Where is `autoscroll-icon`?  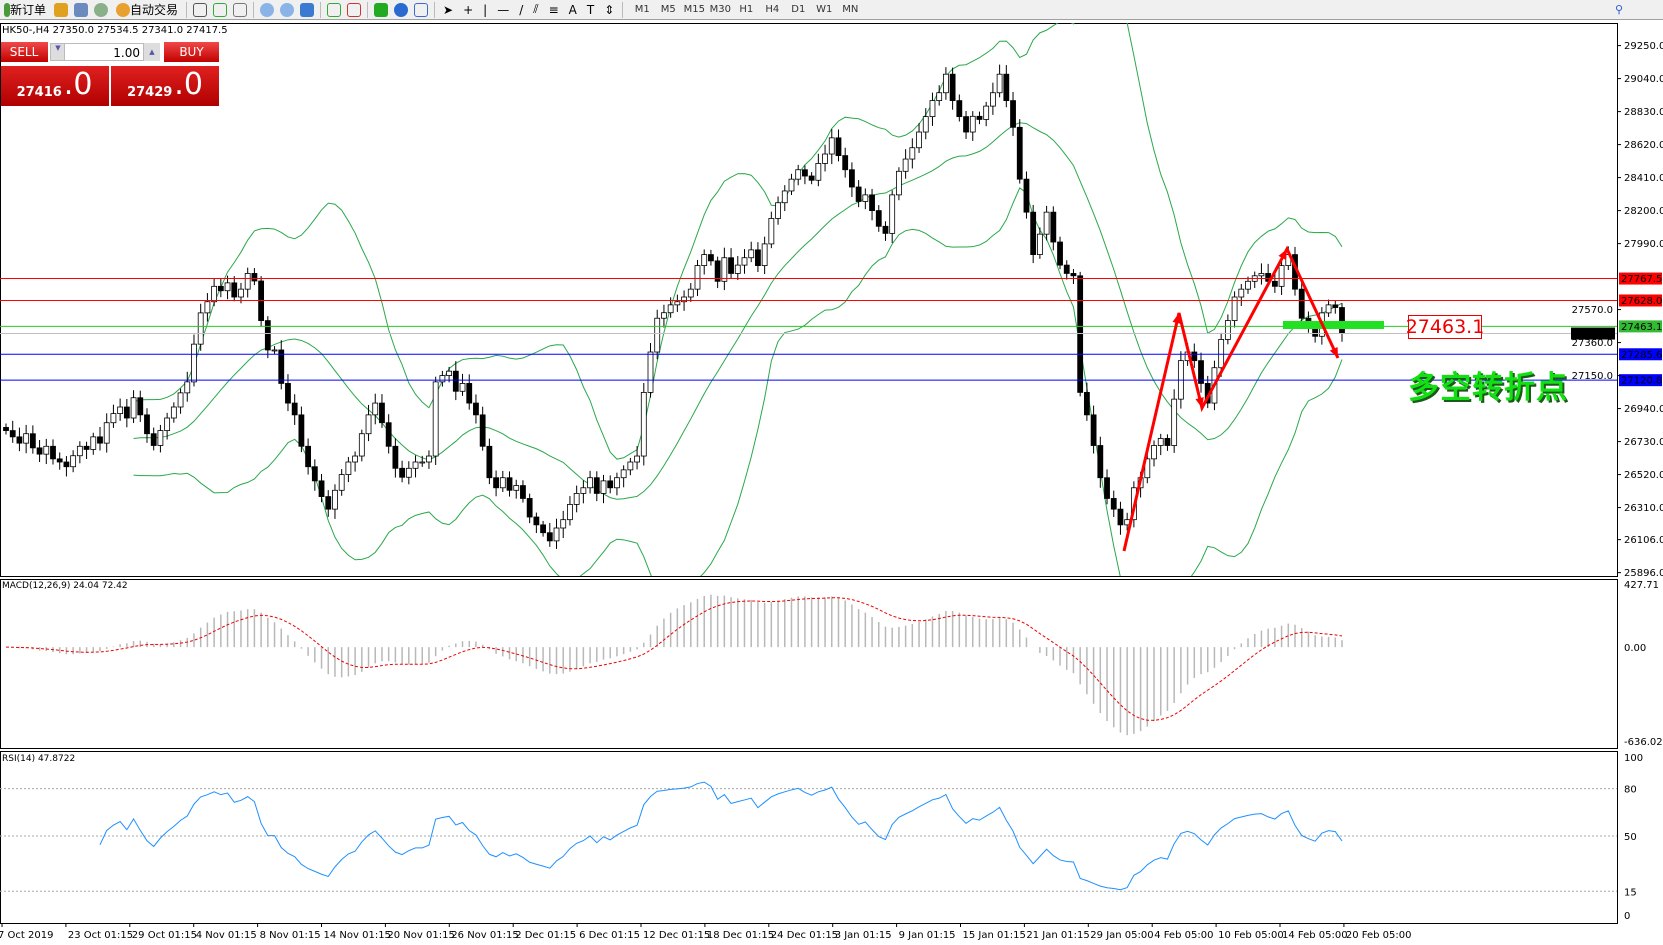 autoscroll-icon is located at coordinates (334, 9).